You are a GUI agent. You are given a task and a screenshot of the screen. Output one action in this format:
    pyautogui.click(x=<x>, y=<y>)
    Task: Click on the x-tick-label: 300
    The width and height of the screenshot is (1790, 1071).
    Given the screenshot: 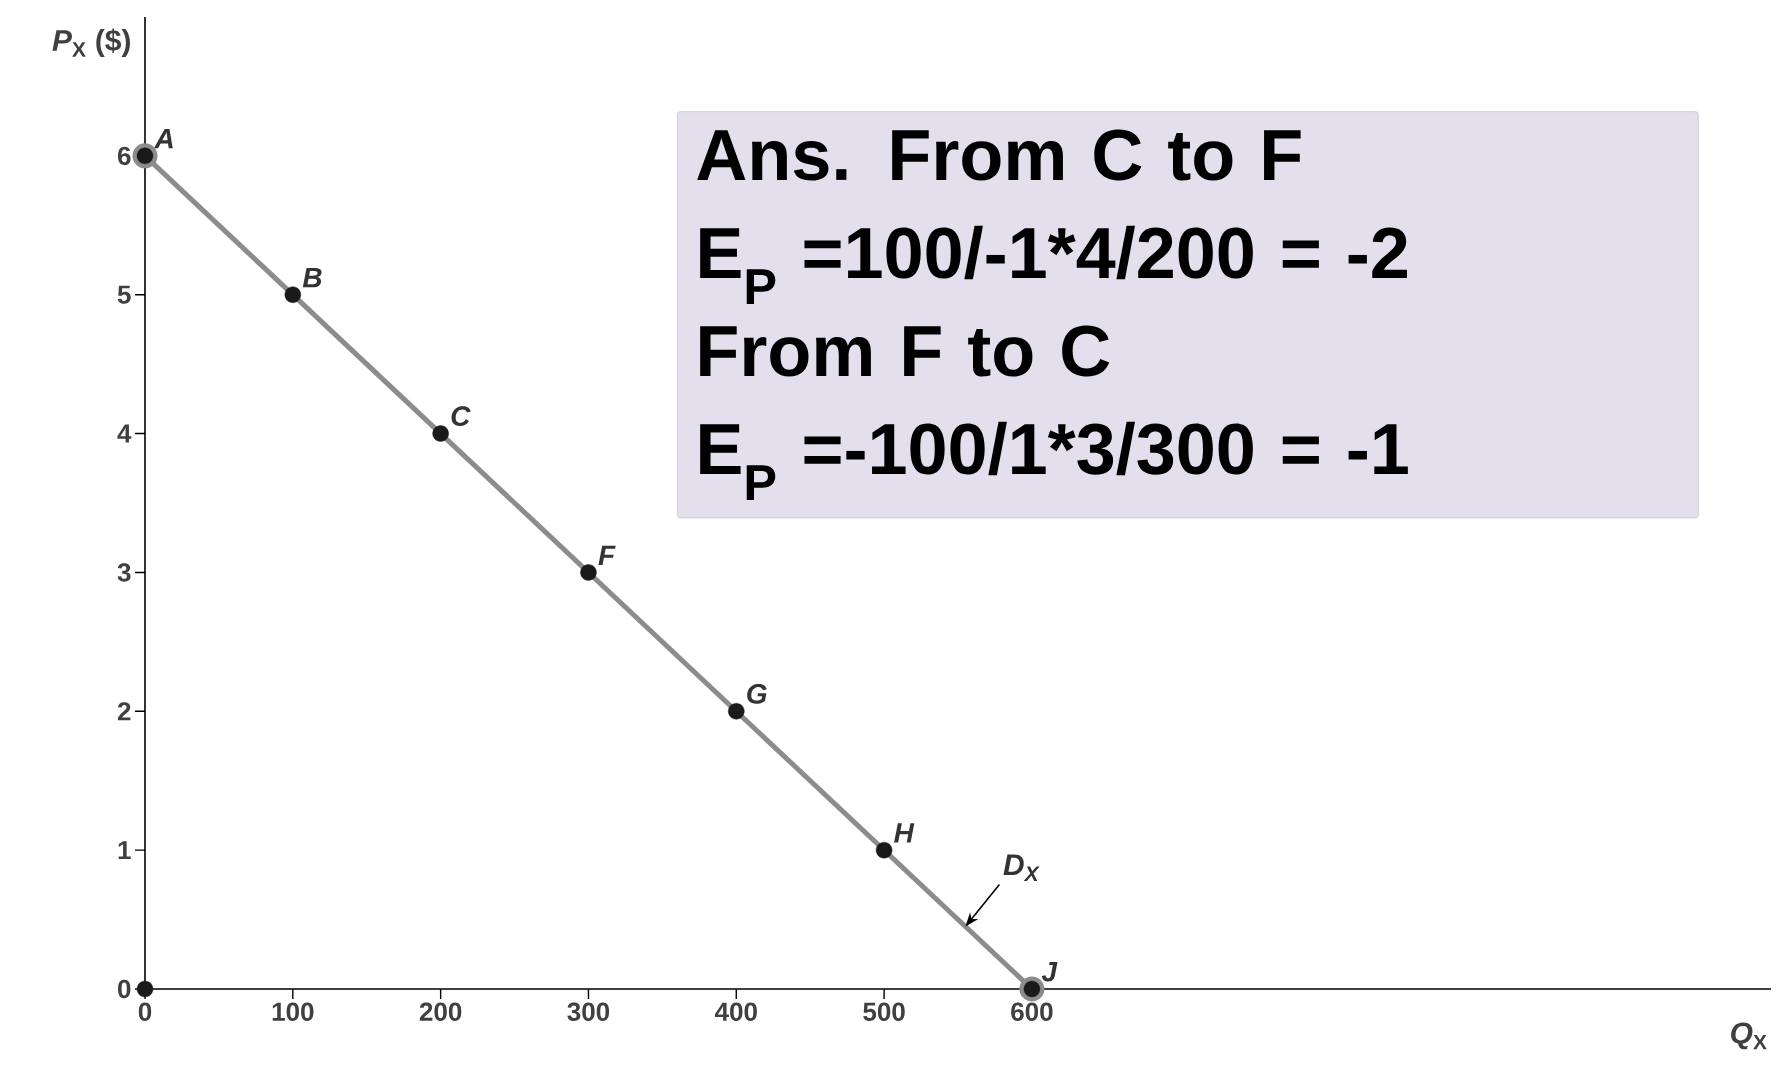 What is the action you would take?
    pyautogui.click(x=588, y=1011)
    